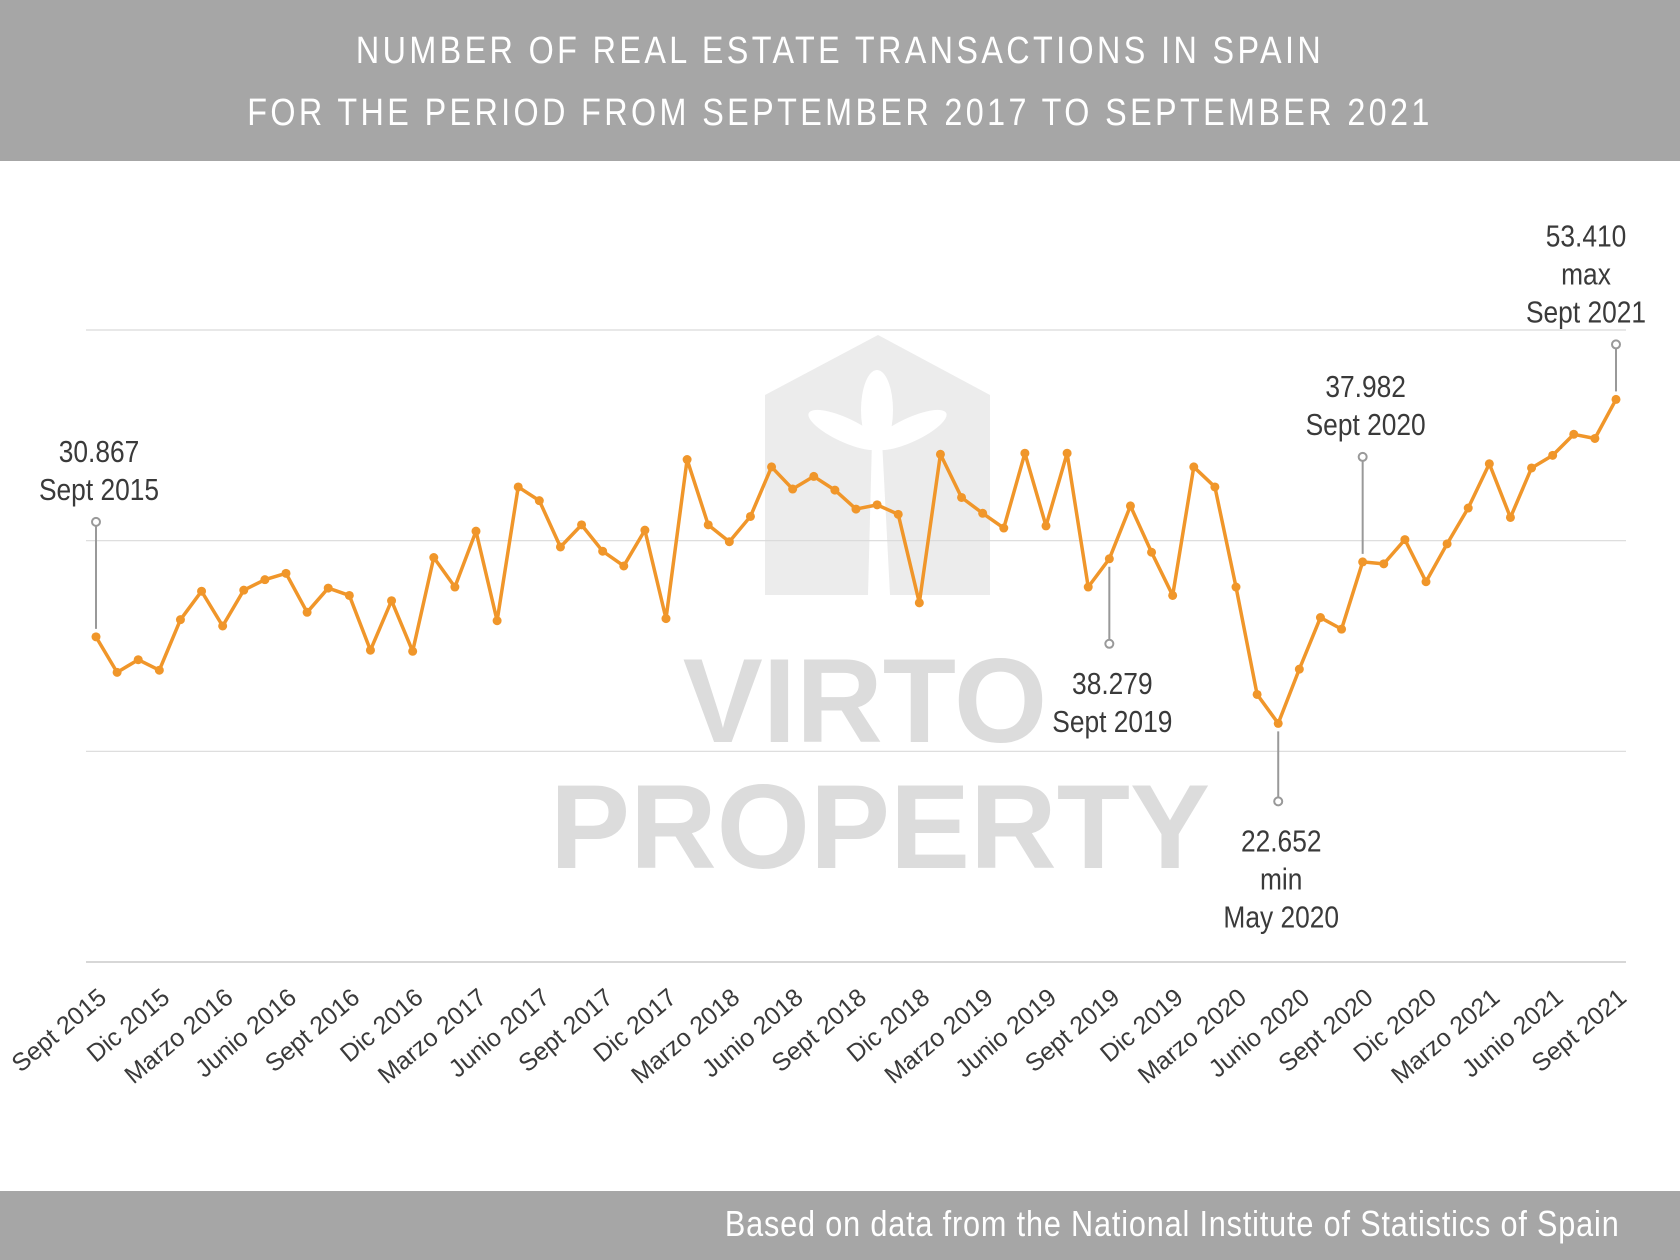 This screenshot has width=1680, height=1260. Describe the element at coordinates (1281, 879) in the screenshot. I see `annotation-label: min` at that location.